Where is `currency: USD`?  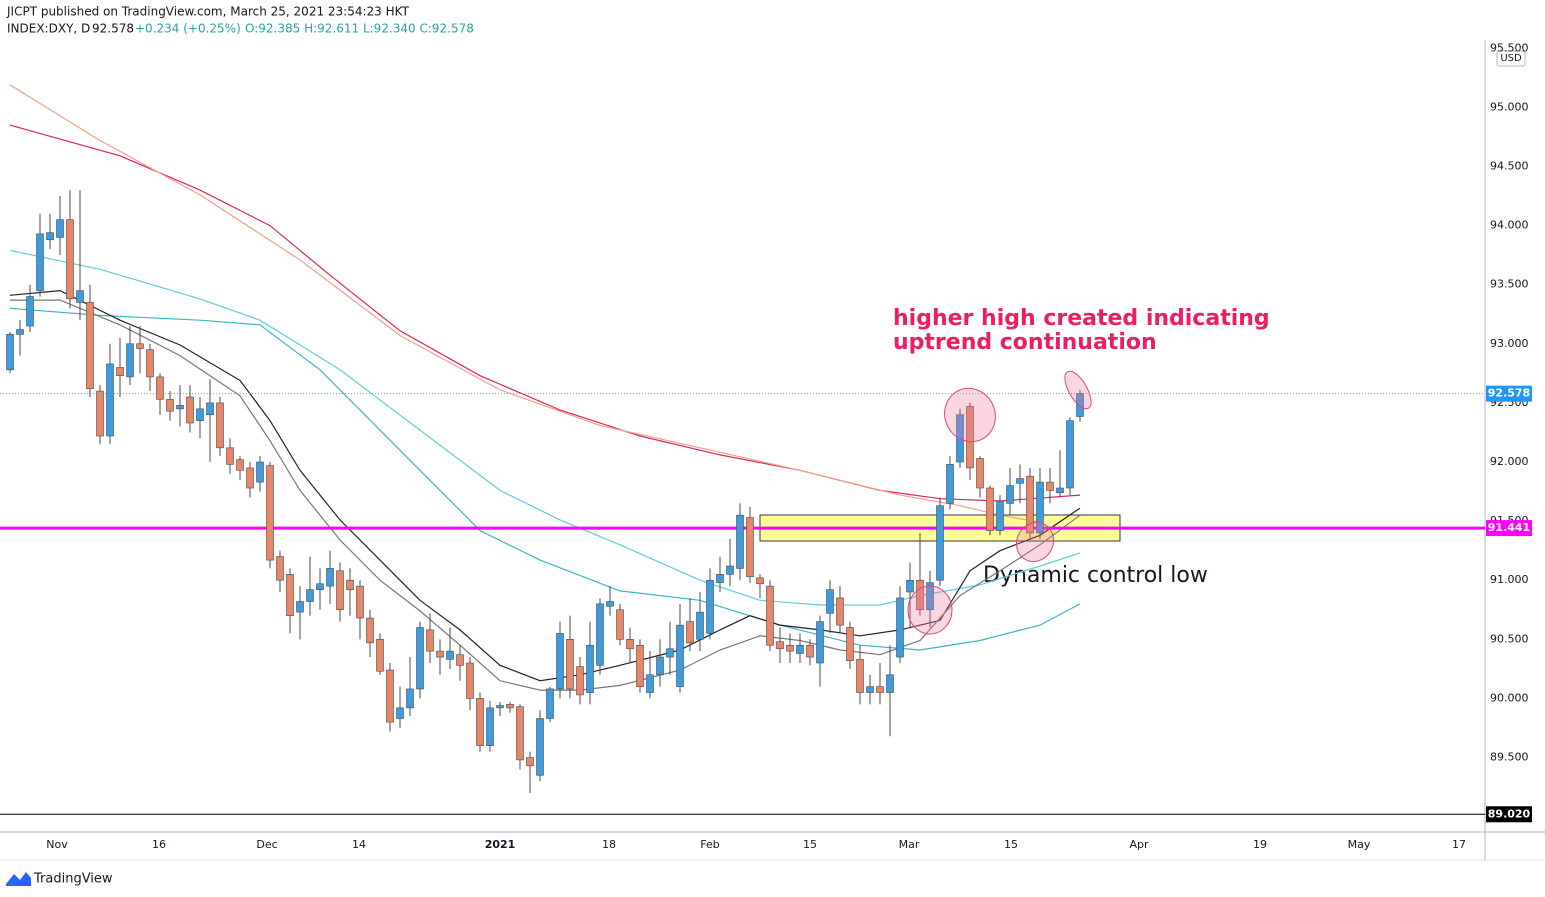
currency: USD is located at coordinates (1511, 58).